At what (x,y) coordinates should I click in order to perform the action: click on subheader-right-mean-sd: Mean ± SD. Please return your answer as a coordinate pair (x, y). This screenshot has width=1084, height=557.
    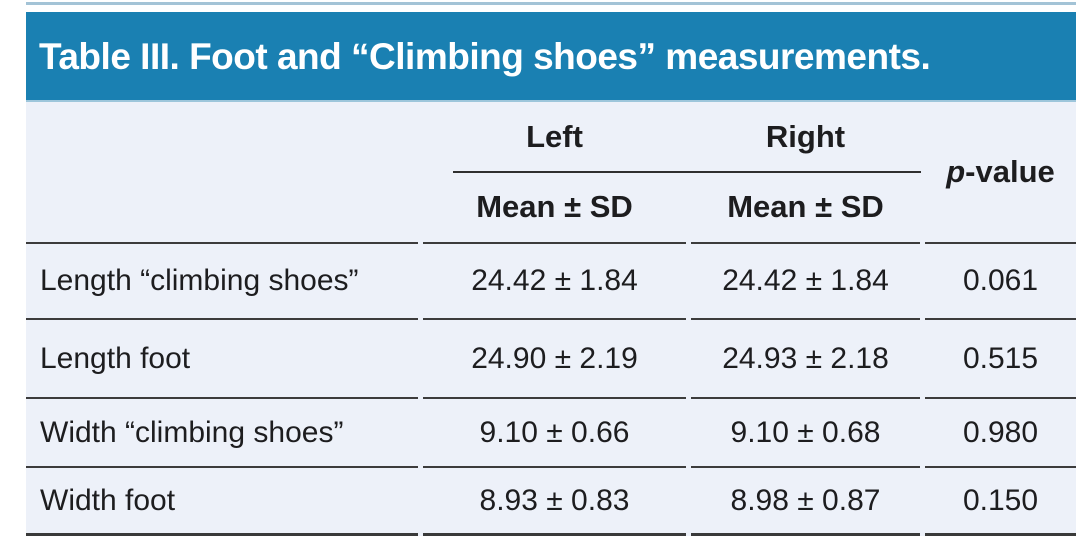
    Looking at the image, I should click on (805, 206).